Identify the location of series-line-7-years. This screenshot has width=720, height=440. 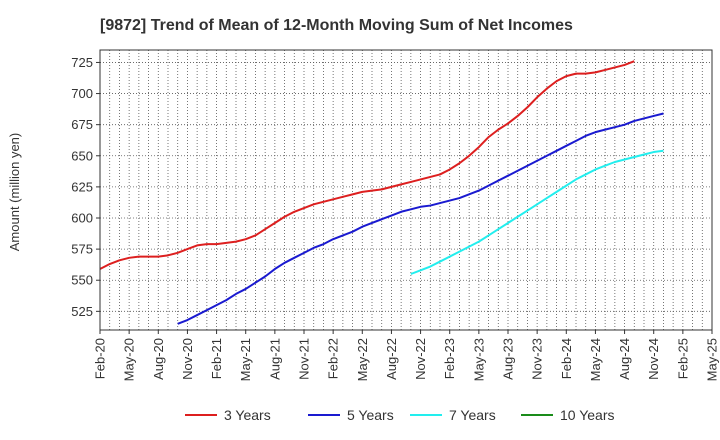
(537, 212).